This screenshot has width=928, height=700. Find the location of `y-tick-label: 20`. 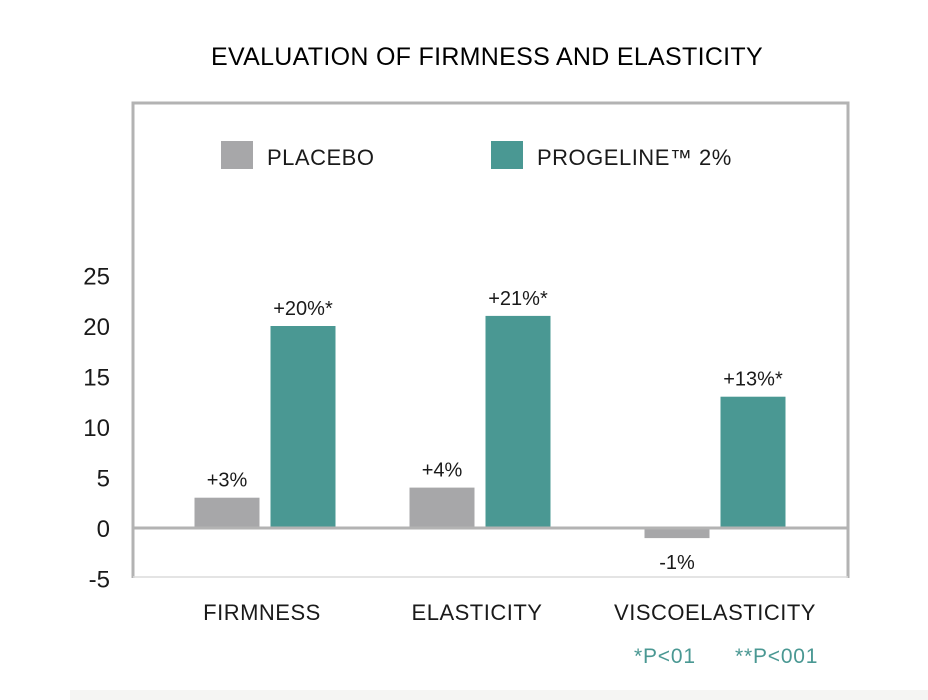

y-tick-label: 20 is located at coordinates (96, 327).